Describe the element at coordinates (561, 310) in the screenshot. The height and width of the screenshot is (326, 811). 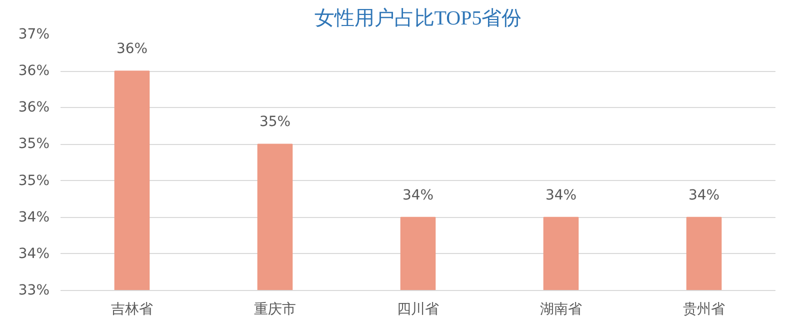
I see `x-tick-label: 湖南省` at that location.